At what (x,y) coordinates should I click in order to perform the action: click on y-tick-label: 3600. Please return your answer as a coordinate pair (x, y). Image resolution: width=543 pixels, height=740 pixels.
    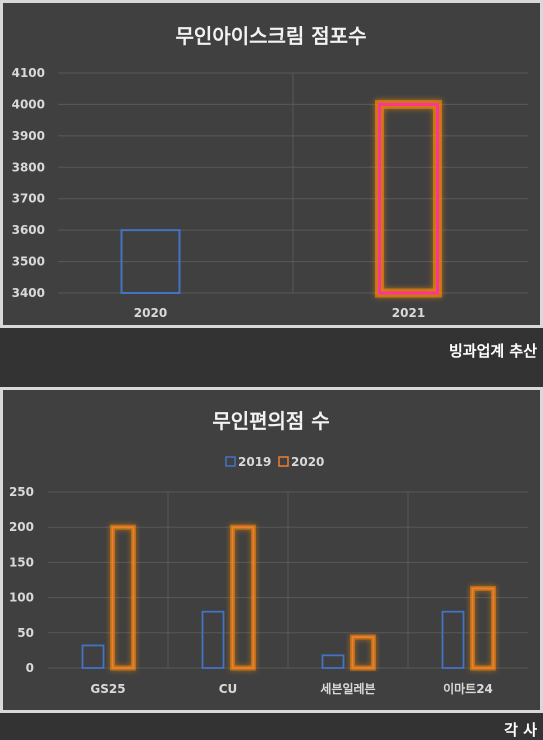
    Looking at the image, I should click on (28, 230).